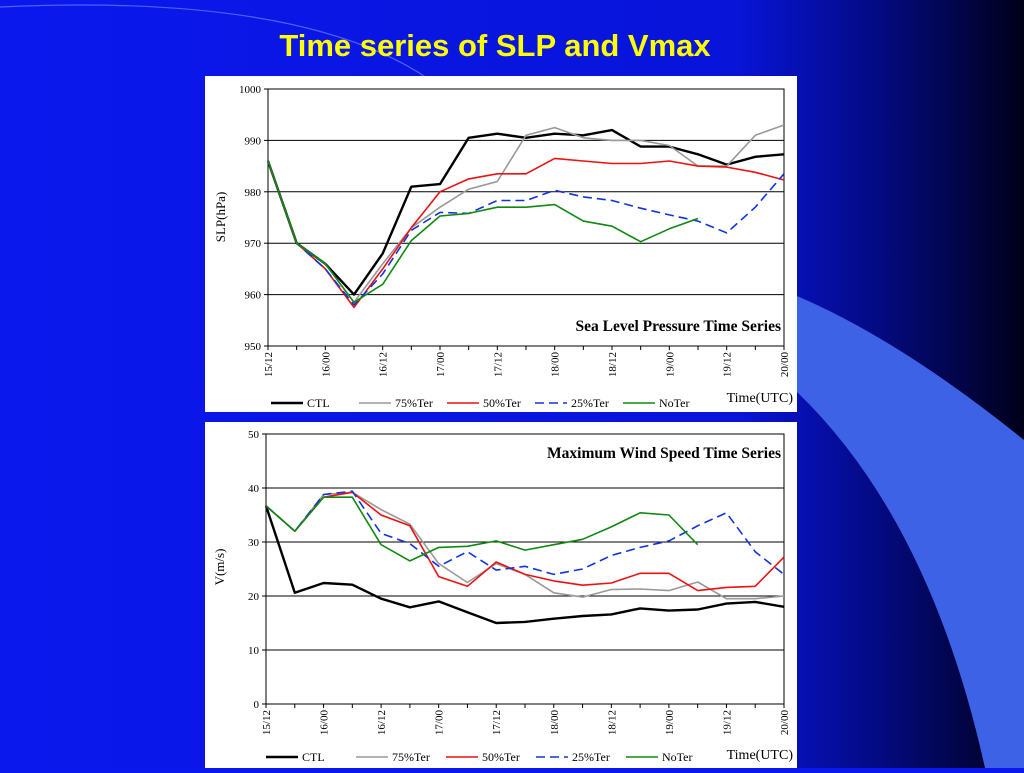 This screenshot has width=1024, height=773. Describe the element at coordinates (253, 244) in the screenshot. I see `y-tick-label: 970` at that location.